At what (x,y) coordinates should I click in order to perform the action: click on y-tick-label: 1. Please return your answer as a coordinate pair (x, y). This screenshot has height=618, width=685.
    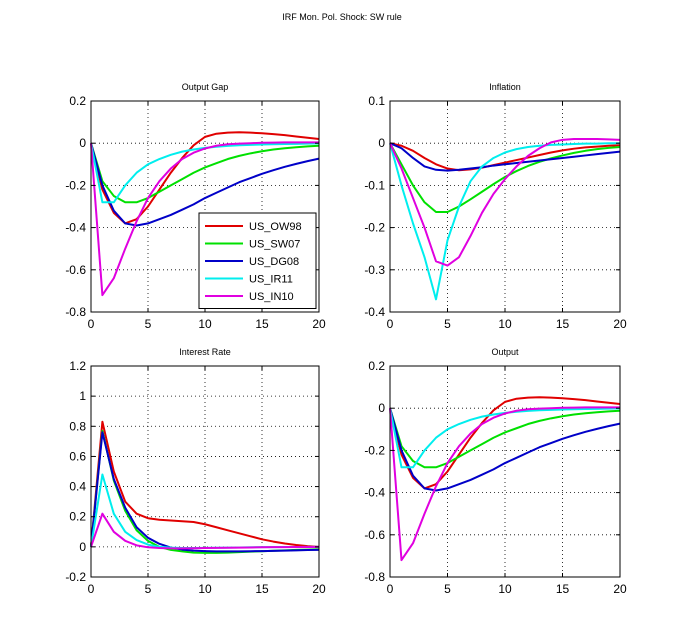
    Looking at the image, I should click on (82, 396).